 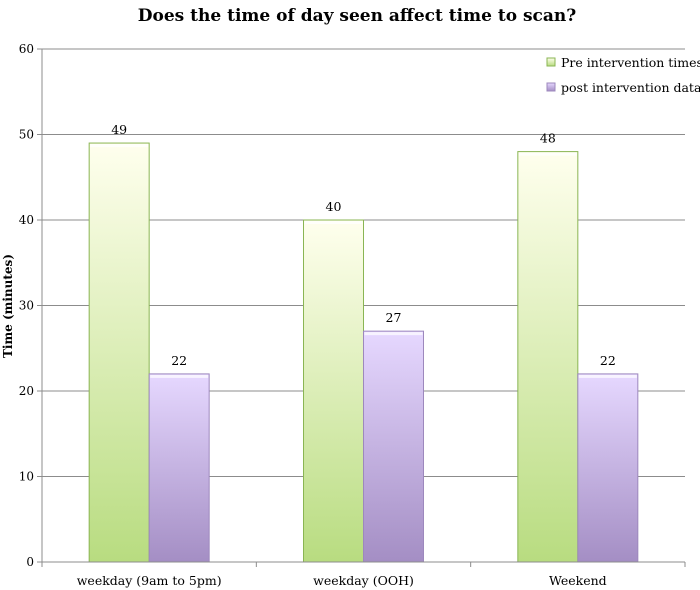 I want to click on x-tick-label: weekday (OOH), so click(x=363, y=580).